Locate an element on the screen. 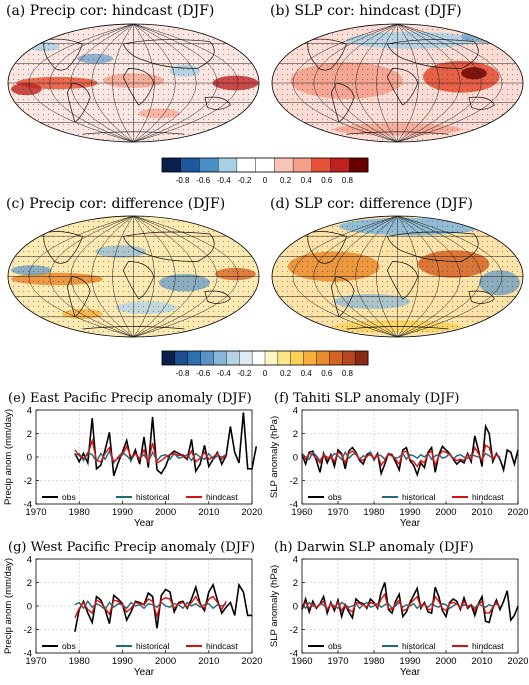 Image resolution: width=529 pixels, height=685 pixels. x-tick-label: 1960 is located at coordinates (301, 512).